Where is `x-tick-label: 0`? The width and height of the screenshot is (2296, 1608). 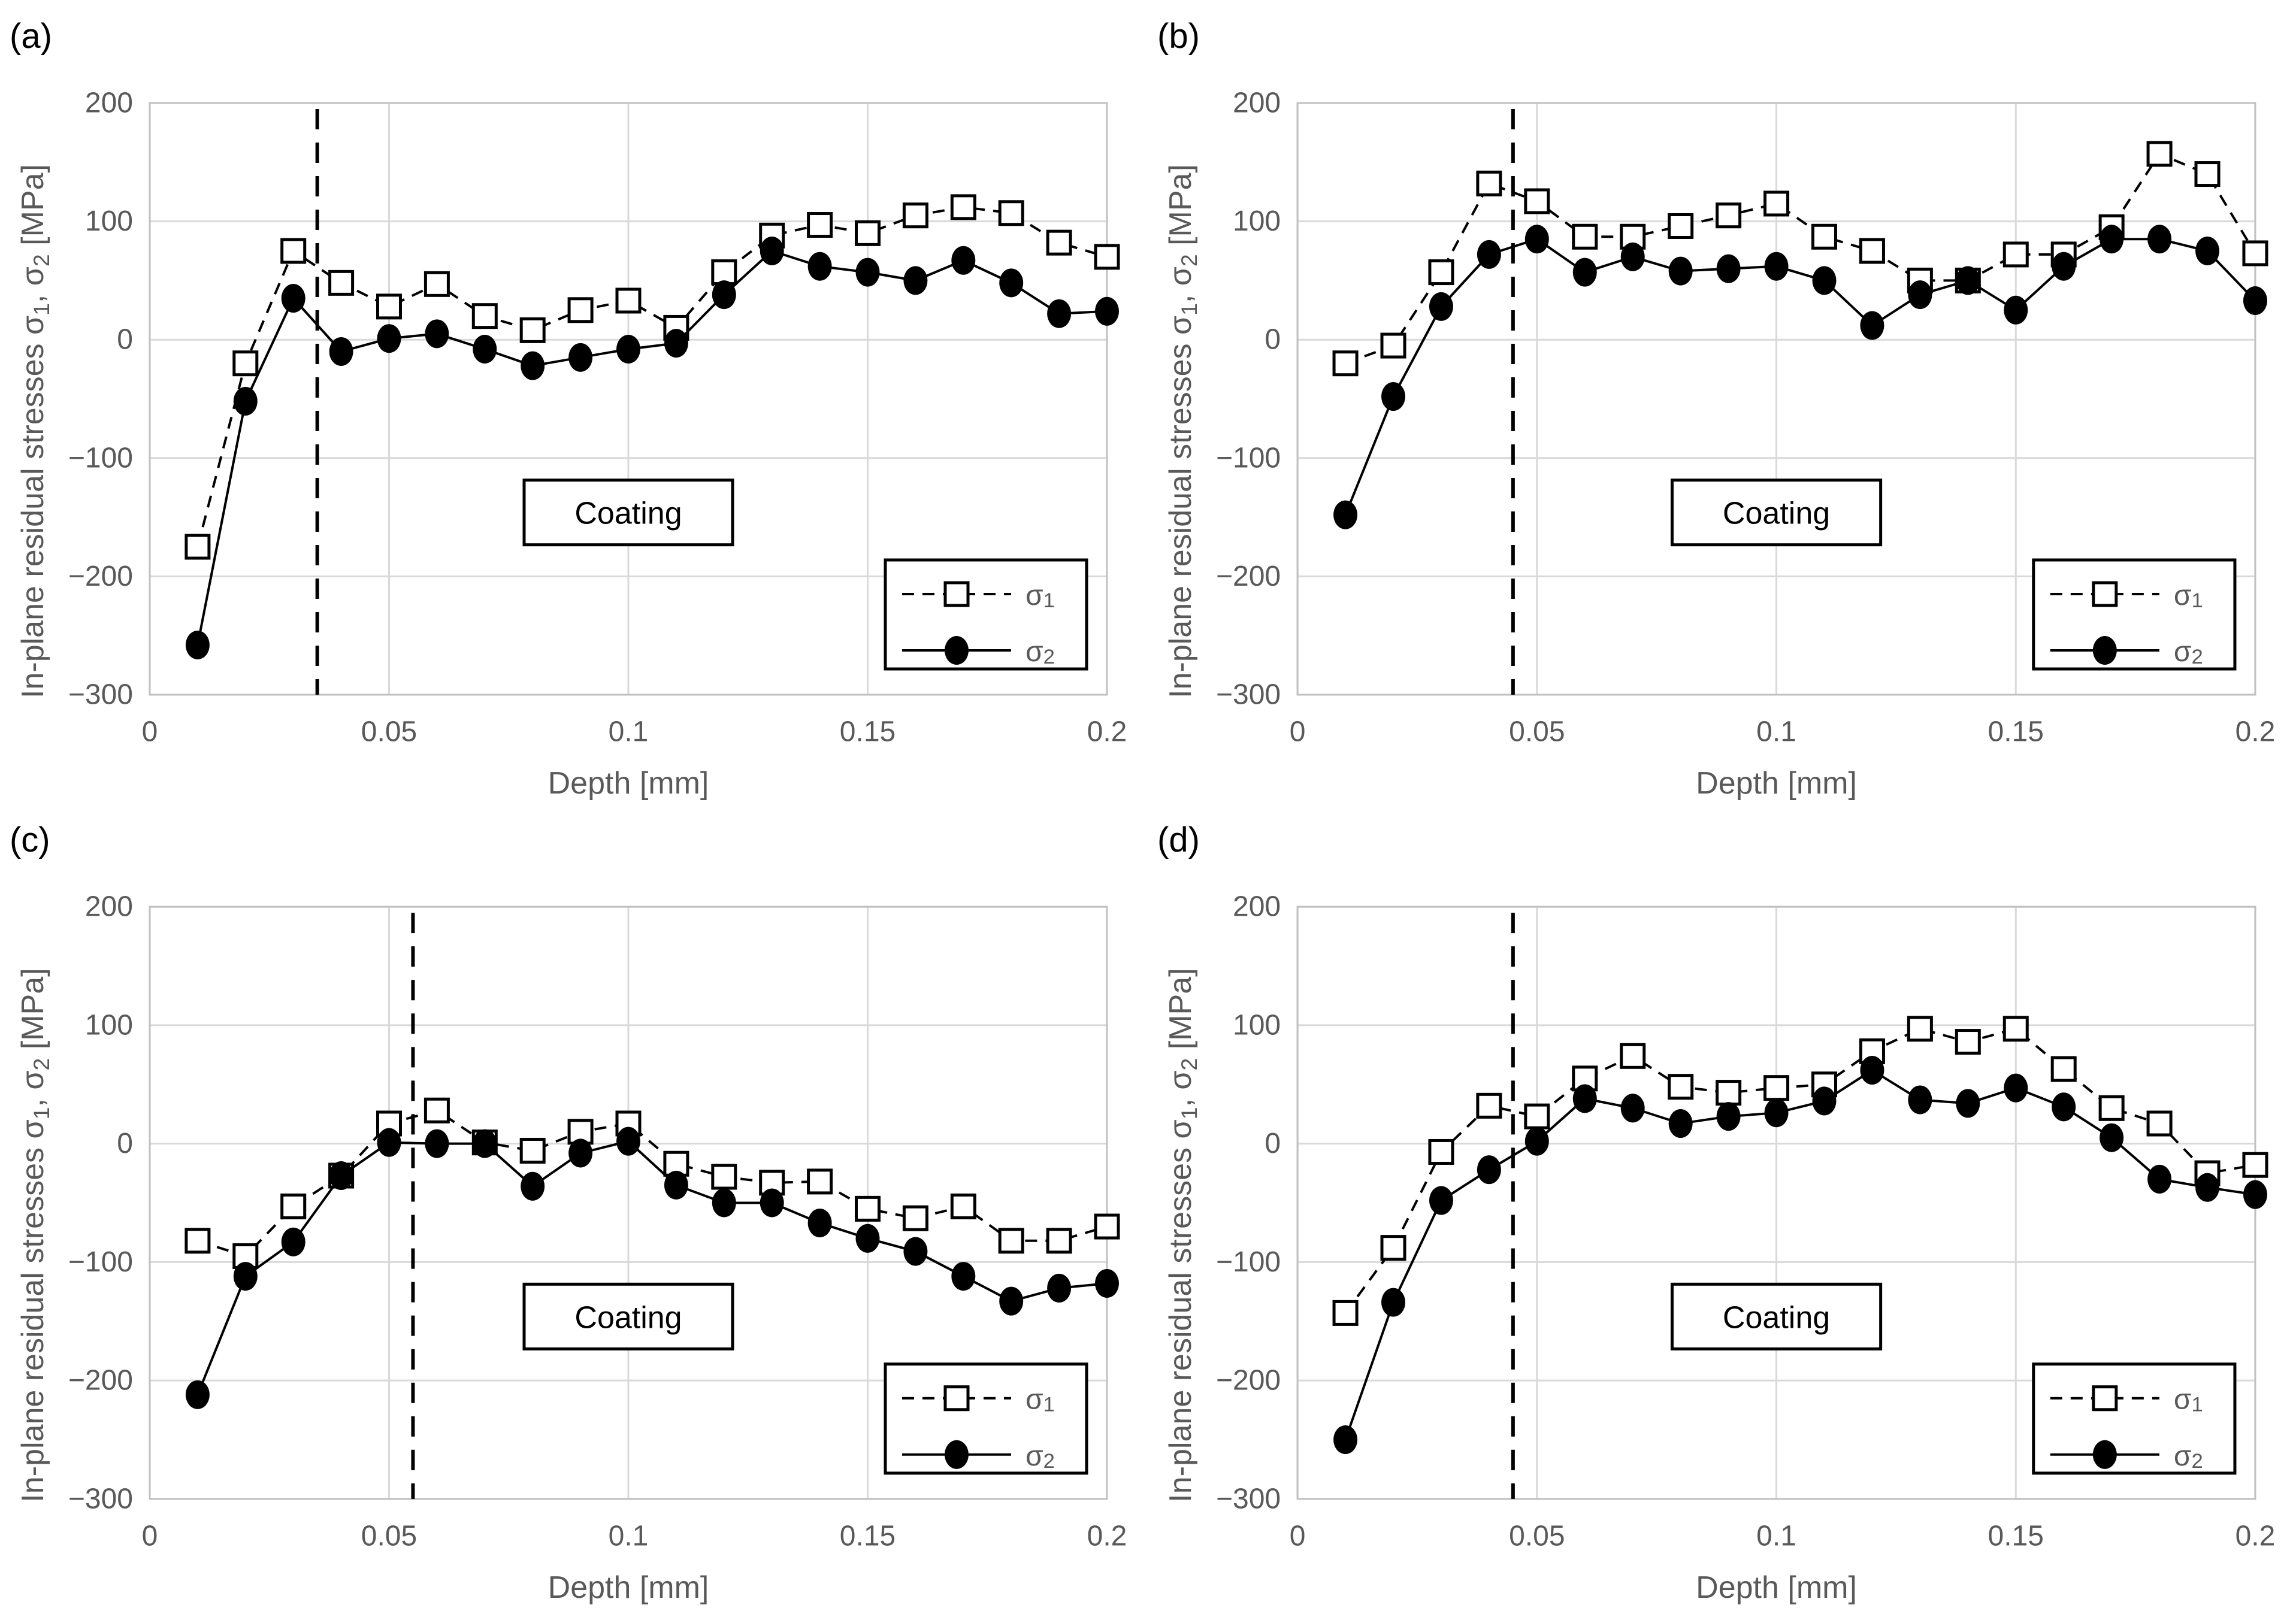
x-tick-label: 0 is located at coordinates (1298, 732).